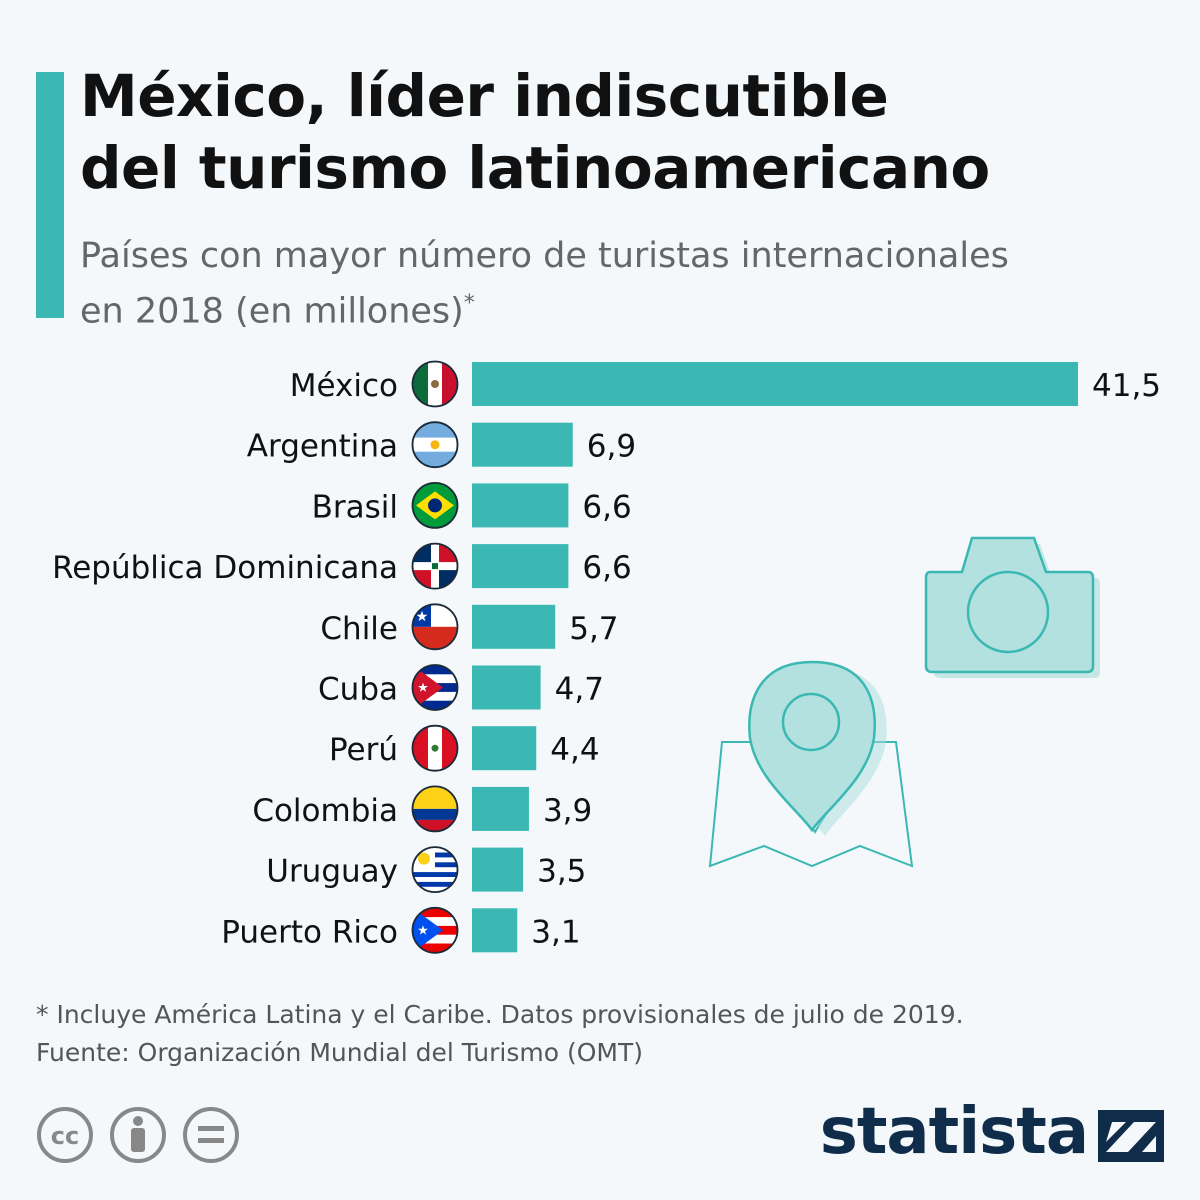  I want to click on category-label-cuba: Cuba, so click(358, 690).